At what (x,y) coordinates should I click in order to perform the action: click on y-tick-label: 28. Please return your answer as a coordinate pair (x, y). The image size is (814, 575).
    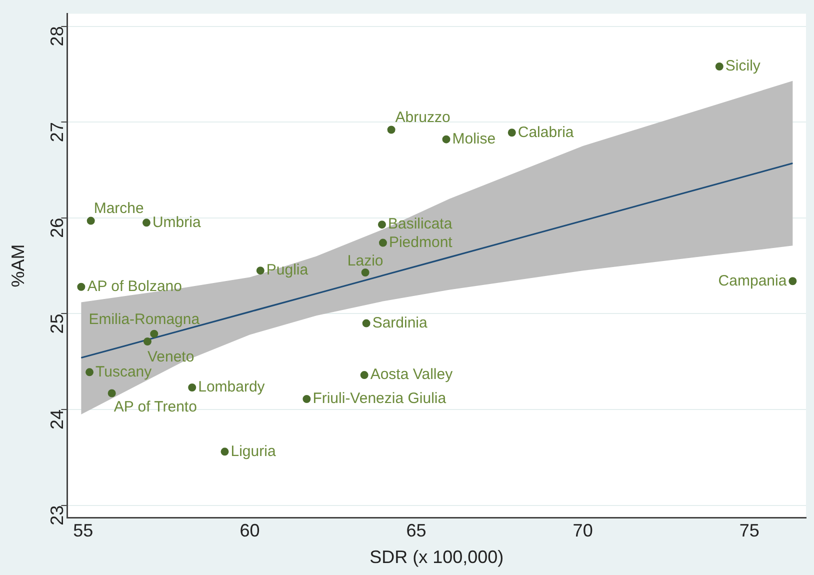
    Looking at the image, I should click on (57, 36).